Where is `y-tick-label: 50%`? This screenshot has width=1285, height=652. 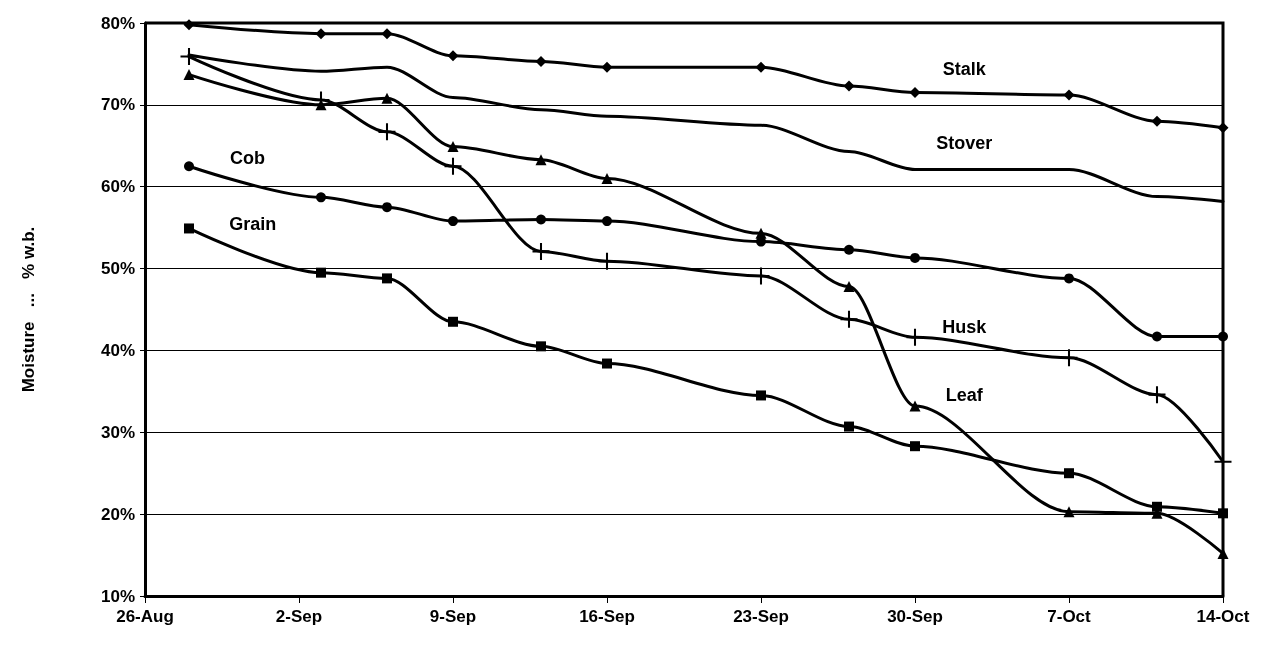
y-tick-label: 50% is located at coordinates (117, 269).